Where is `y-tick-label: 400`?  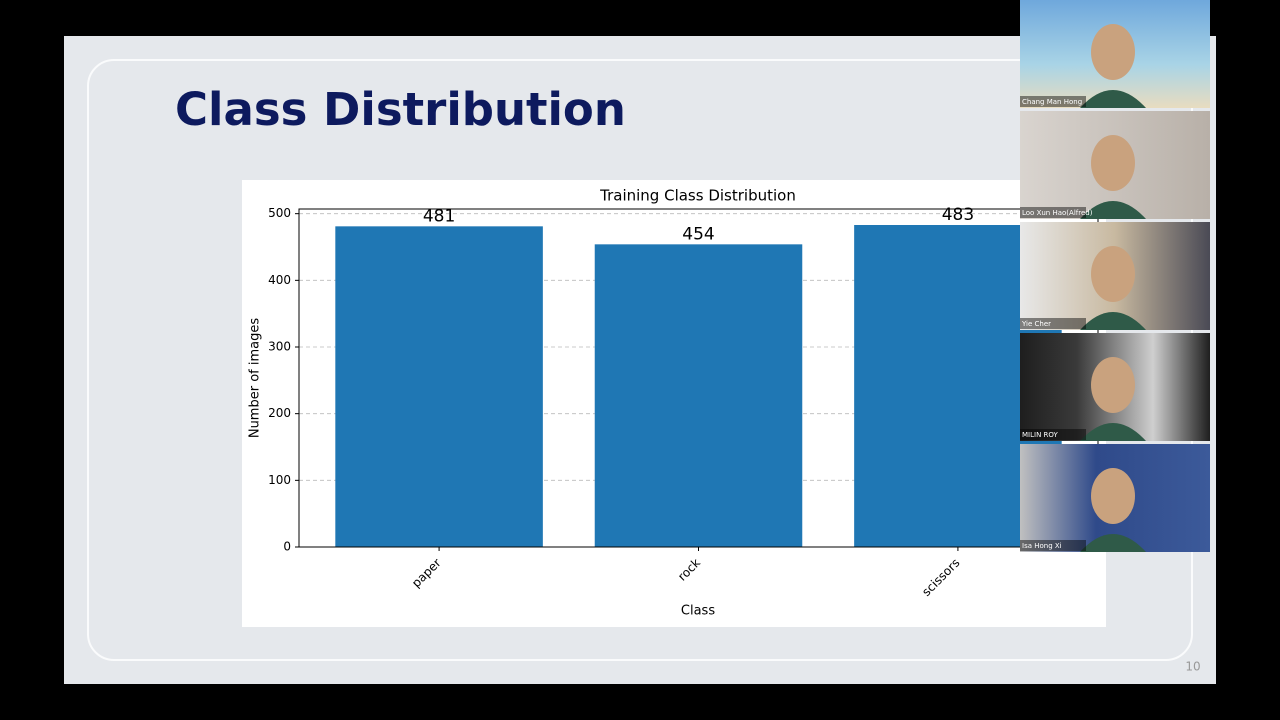 y-tick-label: 400 is located at coordinates (279, 280).